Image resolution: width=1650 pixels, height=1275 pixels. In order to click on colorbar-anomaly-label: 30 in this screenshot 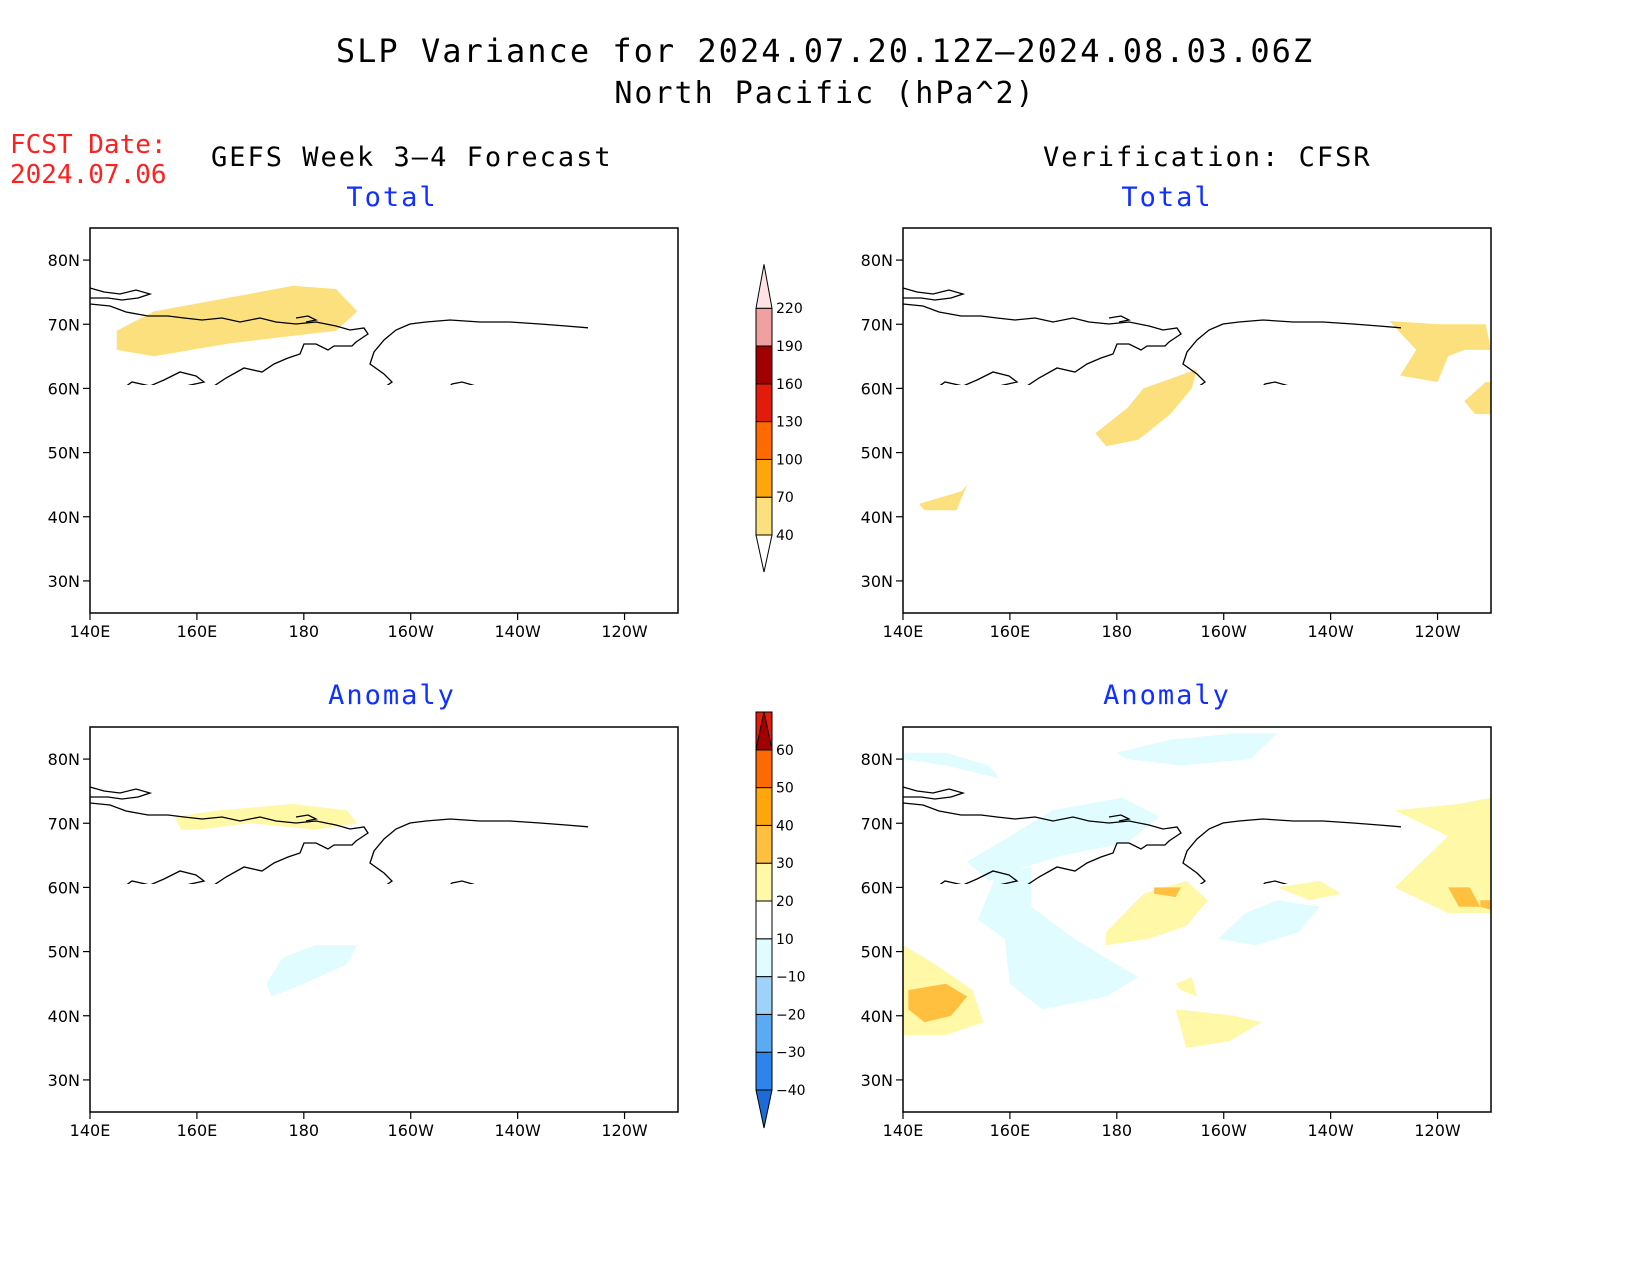, I will do `click(785, 864)`.